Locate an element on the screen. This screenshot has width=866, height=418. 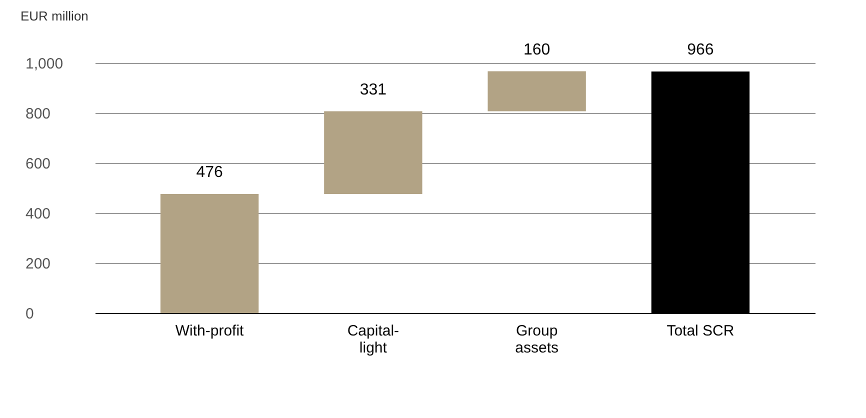
y-tick-label: 600 is located at coordinates (38, 164).